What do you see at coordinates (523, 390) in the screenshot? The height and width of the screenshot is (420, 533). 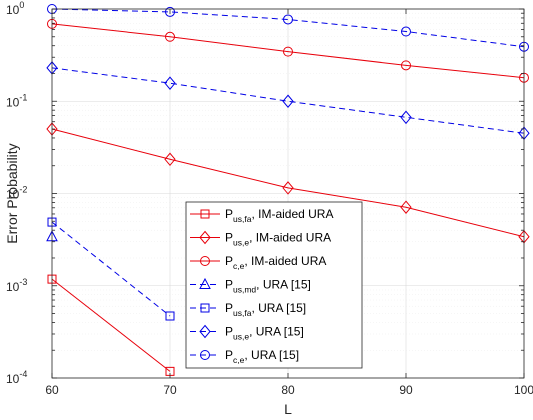 I see `x-tick-label: 100` at bounding box center [523, 390].